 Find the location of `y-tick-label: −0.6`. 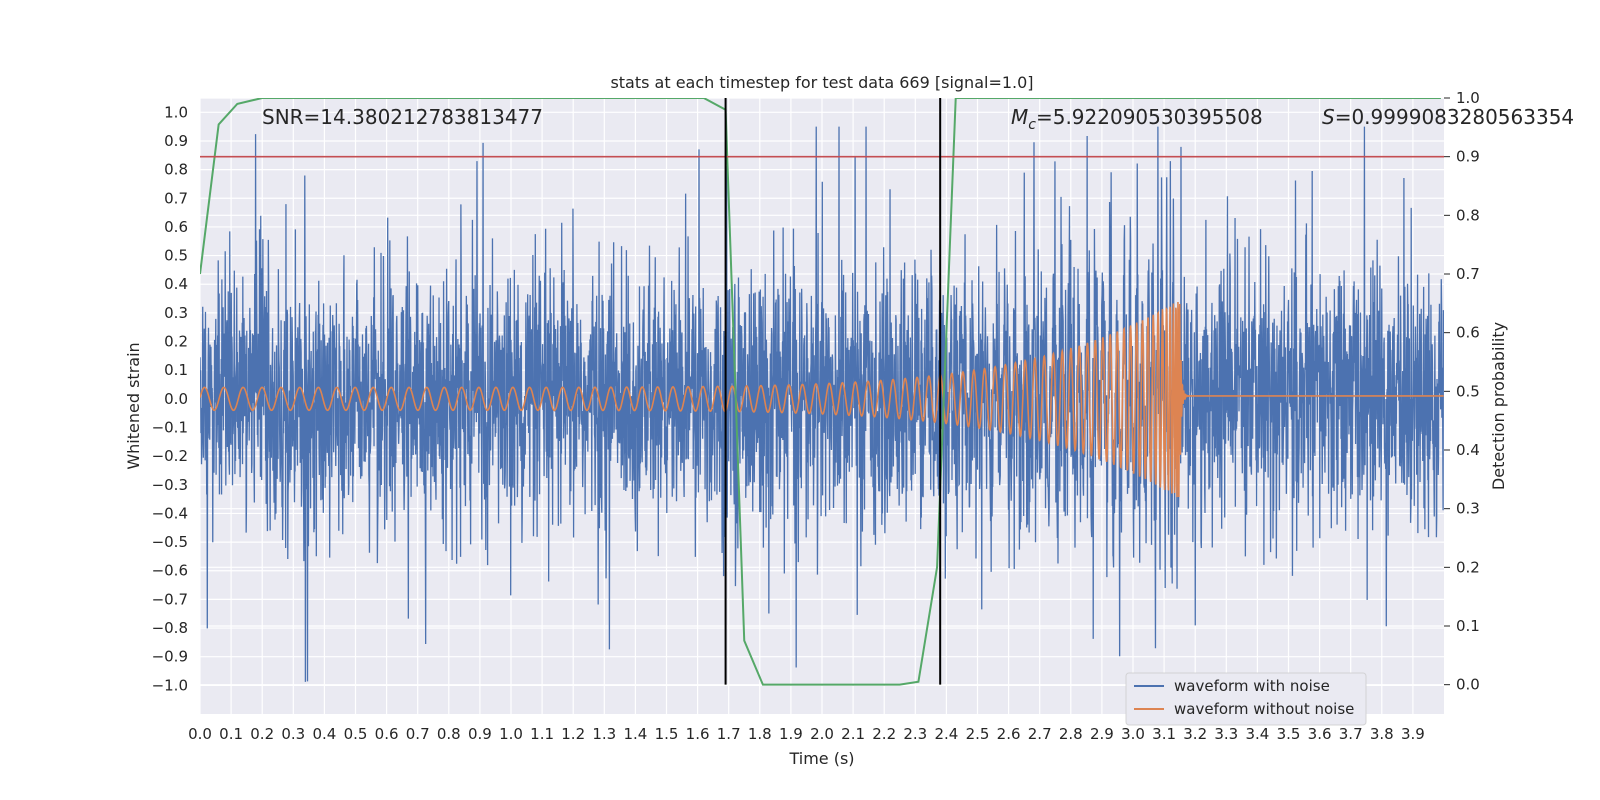

y-tick-label: −0.6 is located at coordinates (170, 571).